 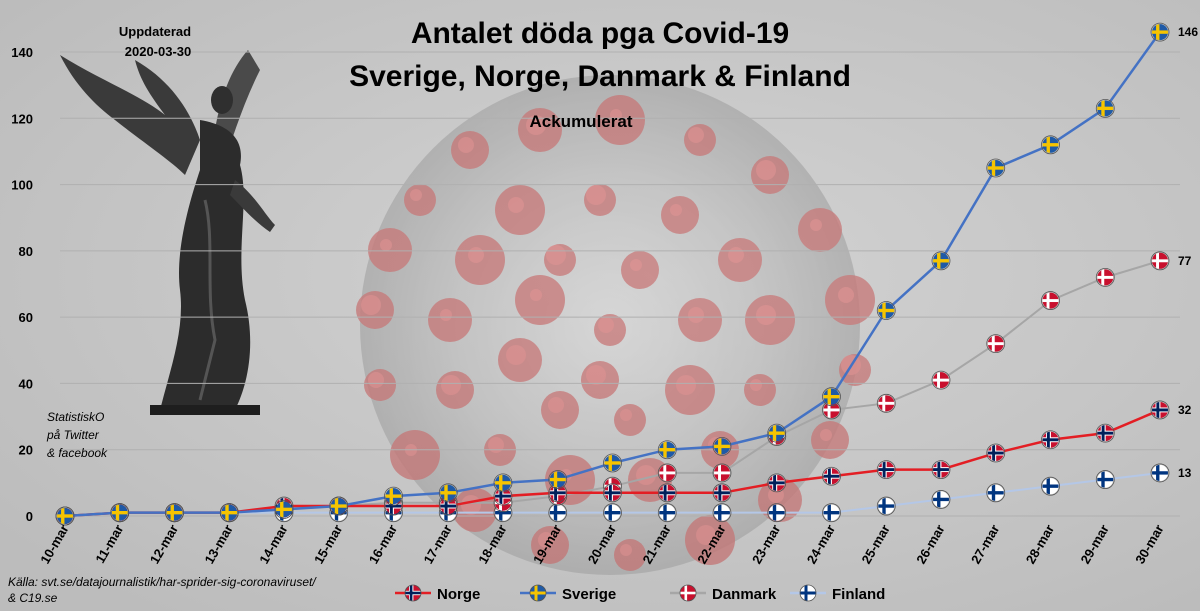 I want to click on y-tick-label: 20, so click(x=26, y=450).